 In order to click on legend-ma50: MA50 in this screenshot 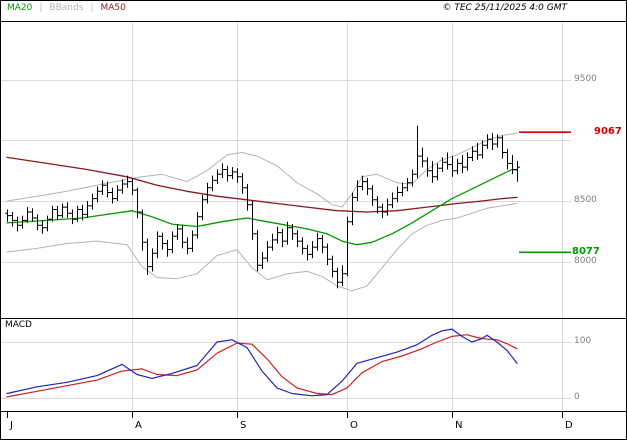, I will do `click(113, 8)`.